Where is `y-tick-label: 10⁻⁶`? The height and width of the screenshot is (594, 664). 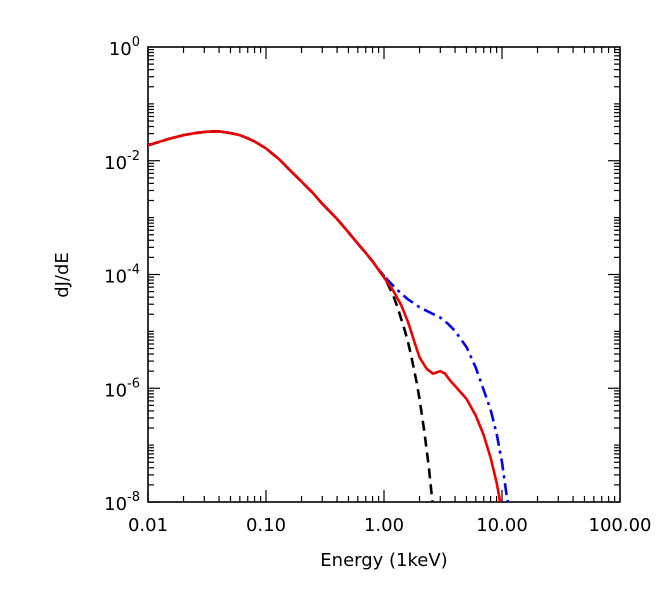
y-tick-label: 10⁻⁶ is located at coordinates (122, 388).